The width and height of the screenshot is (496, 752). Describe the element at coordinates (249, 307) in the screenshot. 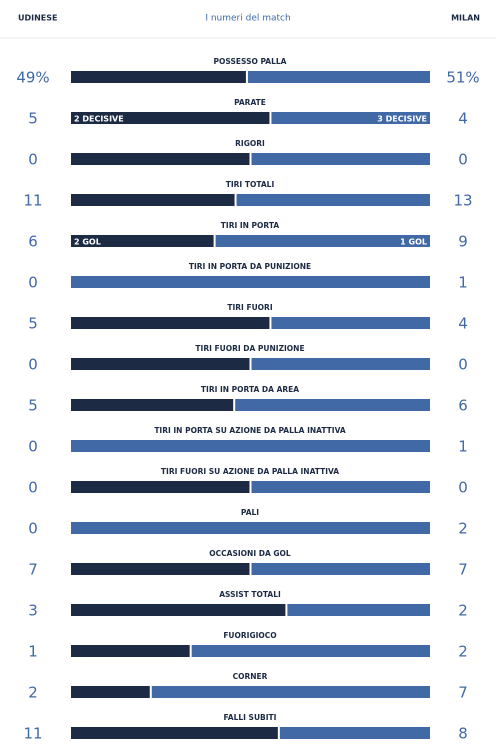

I see `stat-label: TIRI FUORI` at that location.